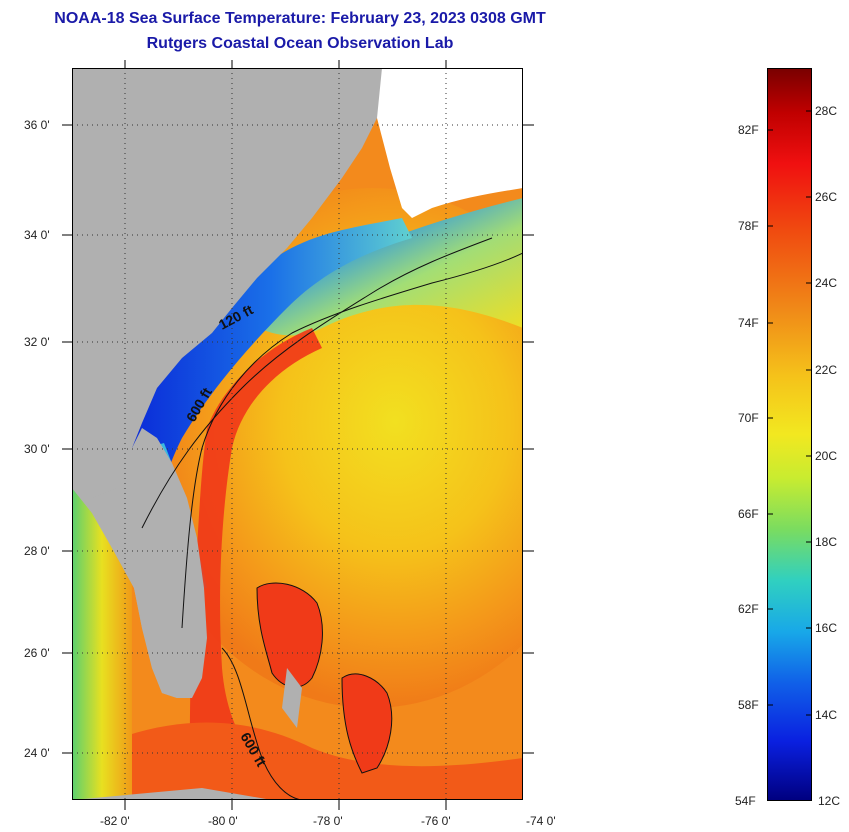 The image size is (849, 832). I want to click on northern-cold-water, so click(382, 267).